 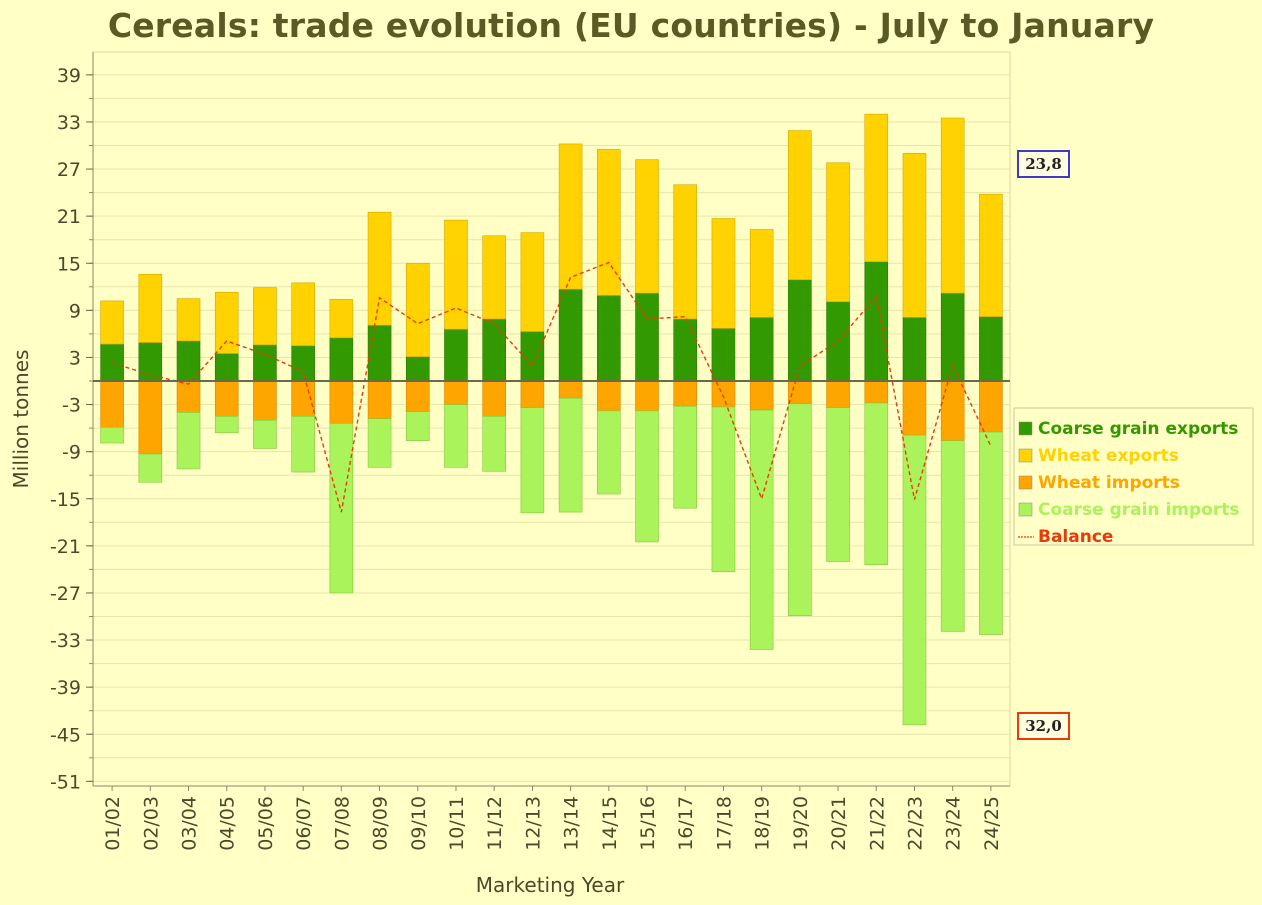 I want to click on legend-swatch-coarse-grain-imports, so click(x=1025, y=509).